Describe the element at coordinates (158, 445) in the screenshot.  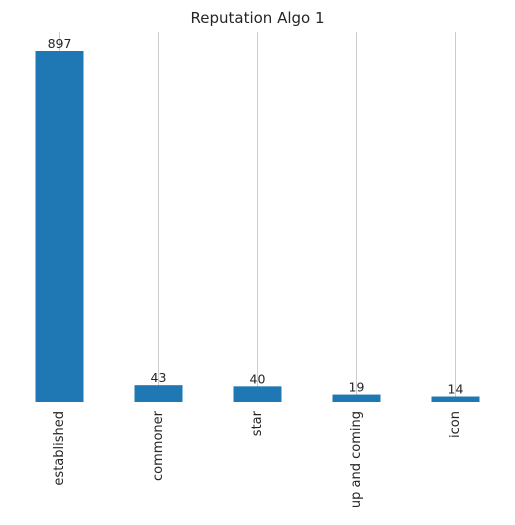
I see `x-tick-label-commoner: commoner` at that location.